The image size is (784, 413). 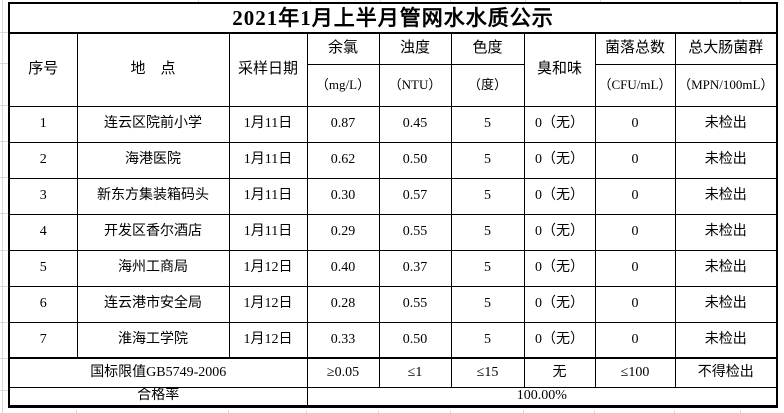 I want to click on col-header-colony-count: 菌落总数, so click(x=635, y=48).